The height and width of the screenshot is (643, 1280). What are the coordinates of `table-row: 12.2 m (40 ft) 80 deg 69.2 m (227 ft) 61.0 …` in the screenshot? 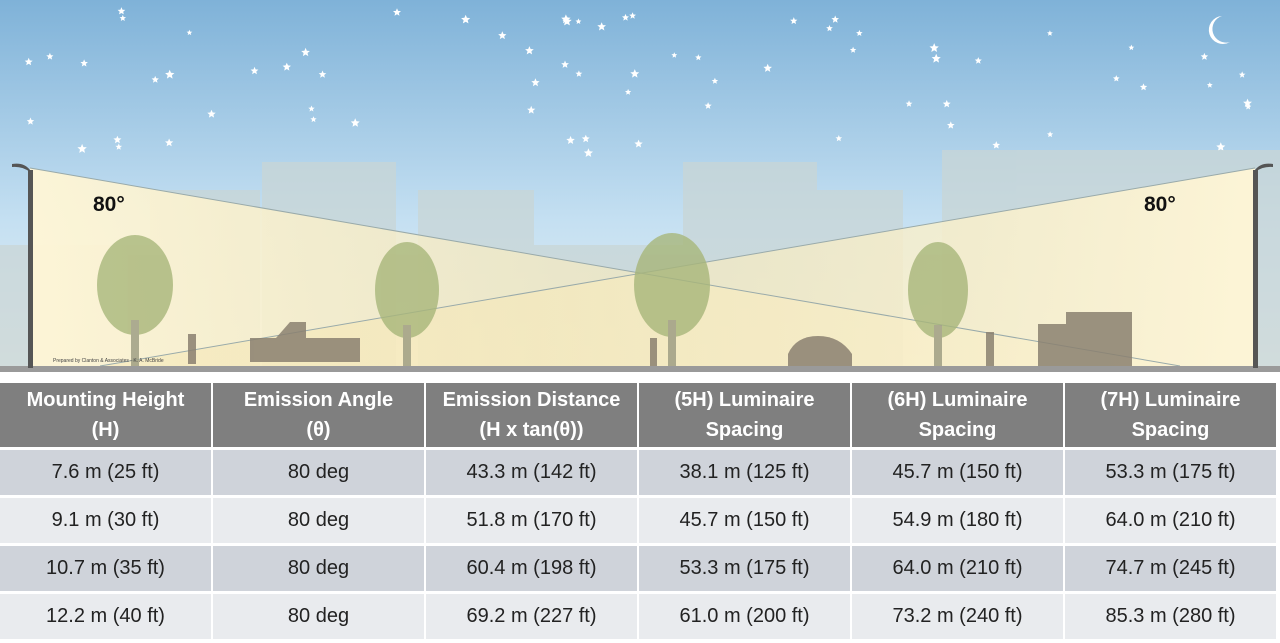 It's located at (638, 616).